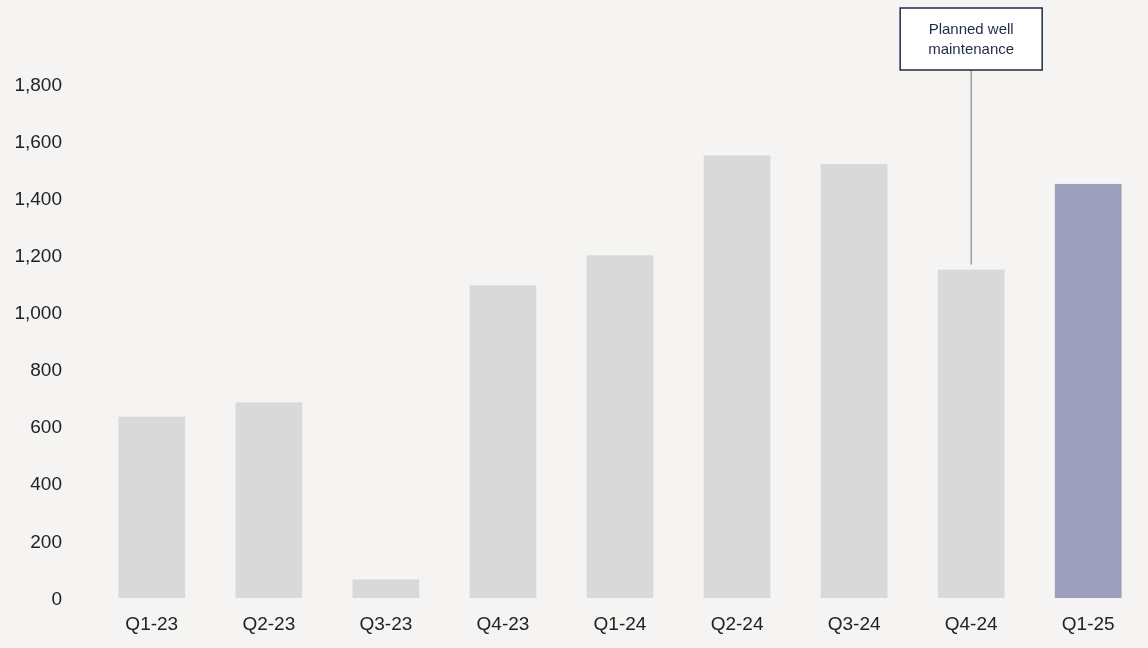  What do you see at coordinates (503, 623) in the screenshot?
I see `x-tick-label: Q4-23` at bounding box center [503, 623].